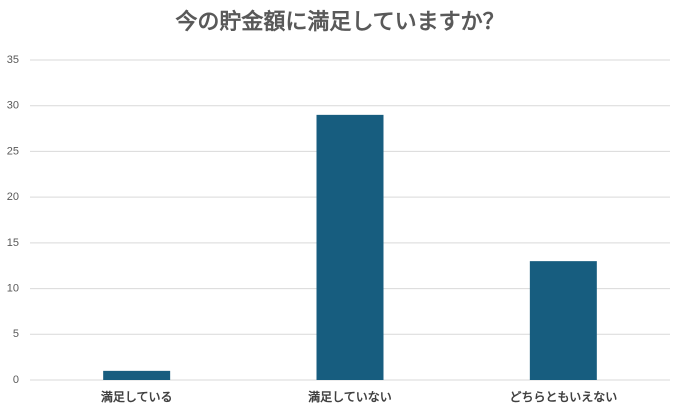 Image resolution: width=680 pixels, height=413 pixels. I want to click on y-tick-label: 15, so click(13, 243).